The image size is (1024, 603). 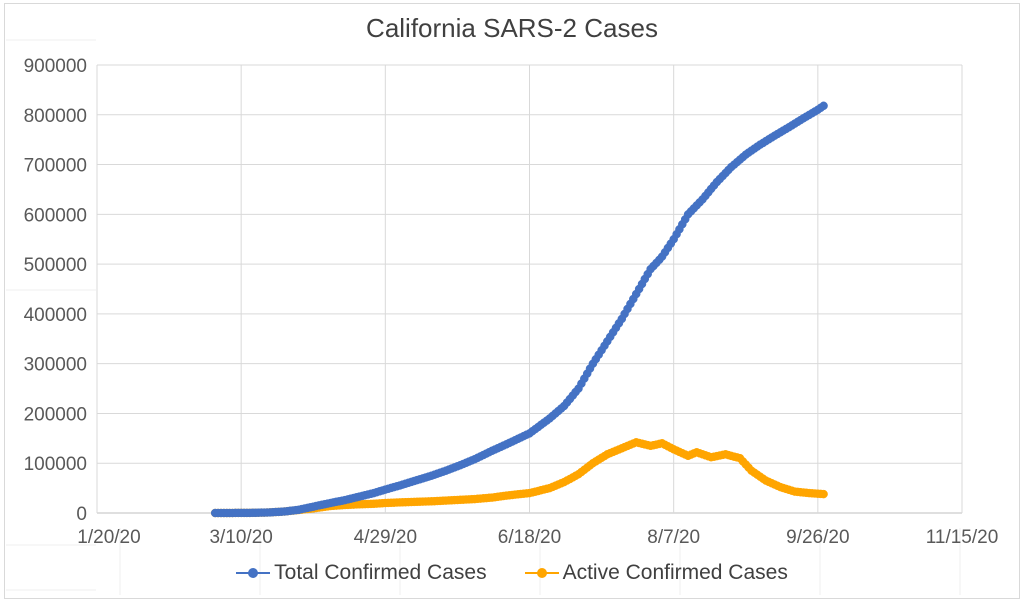 I want to click on total-confirmed-cases-point, so click(x=823, y=106).